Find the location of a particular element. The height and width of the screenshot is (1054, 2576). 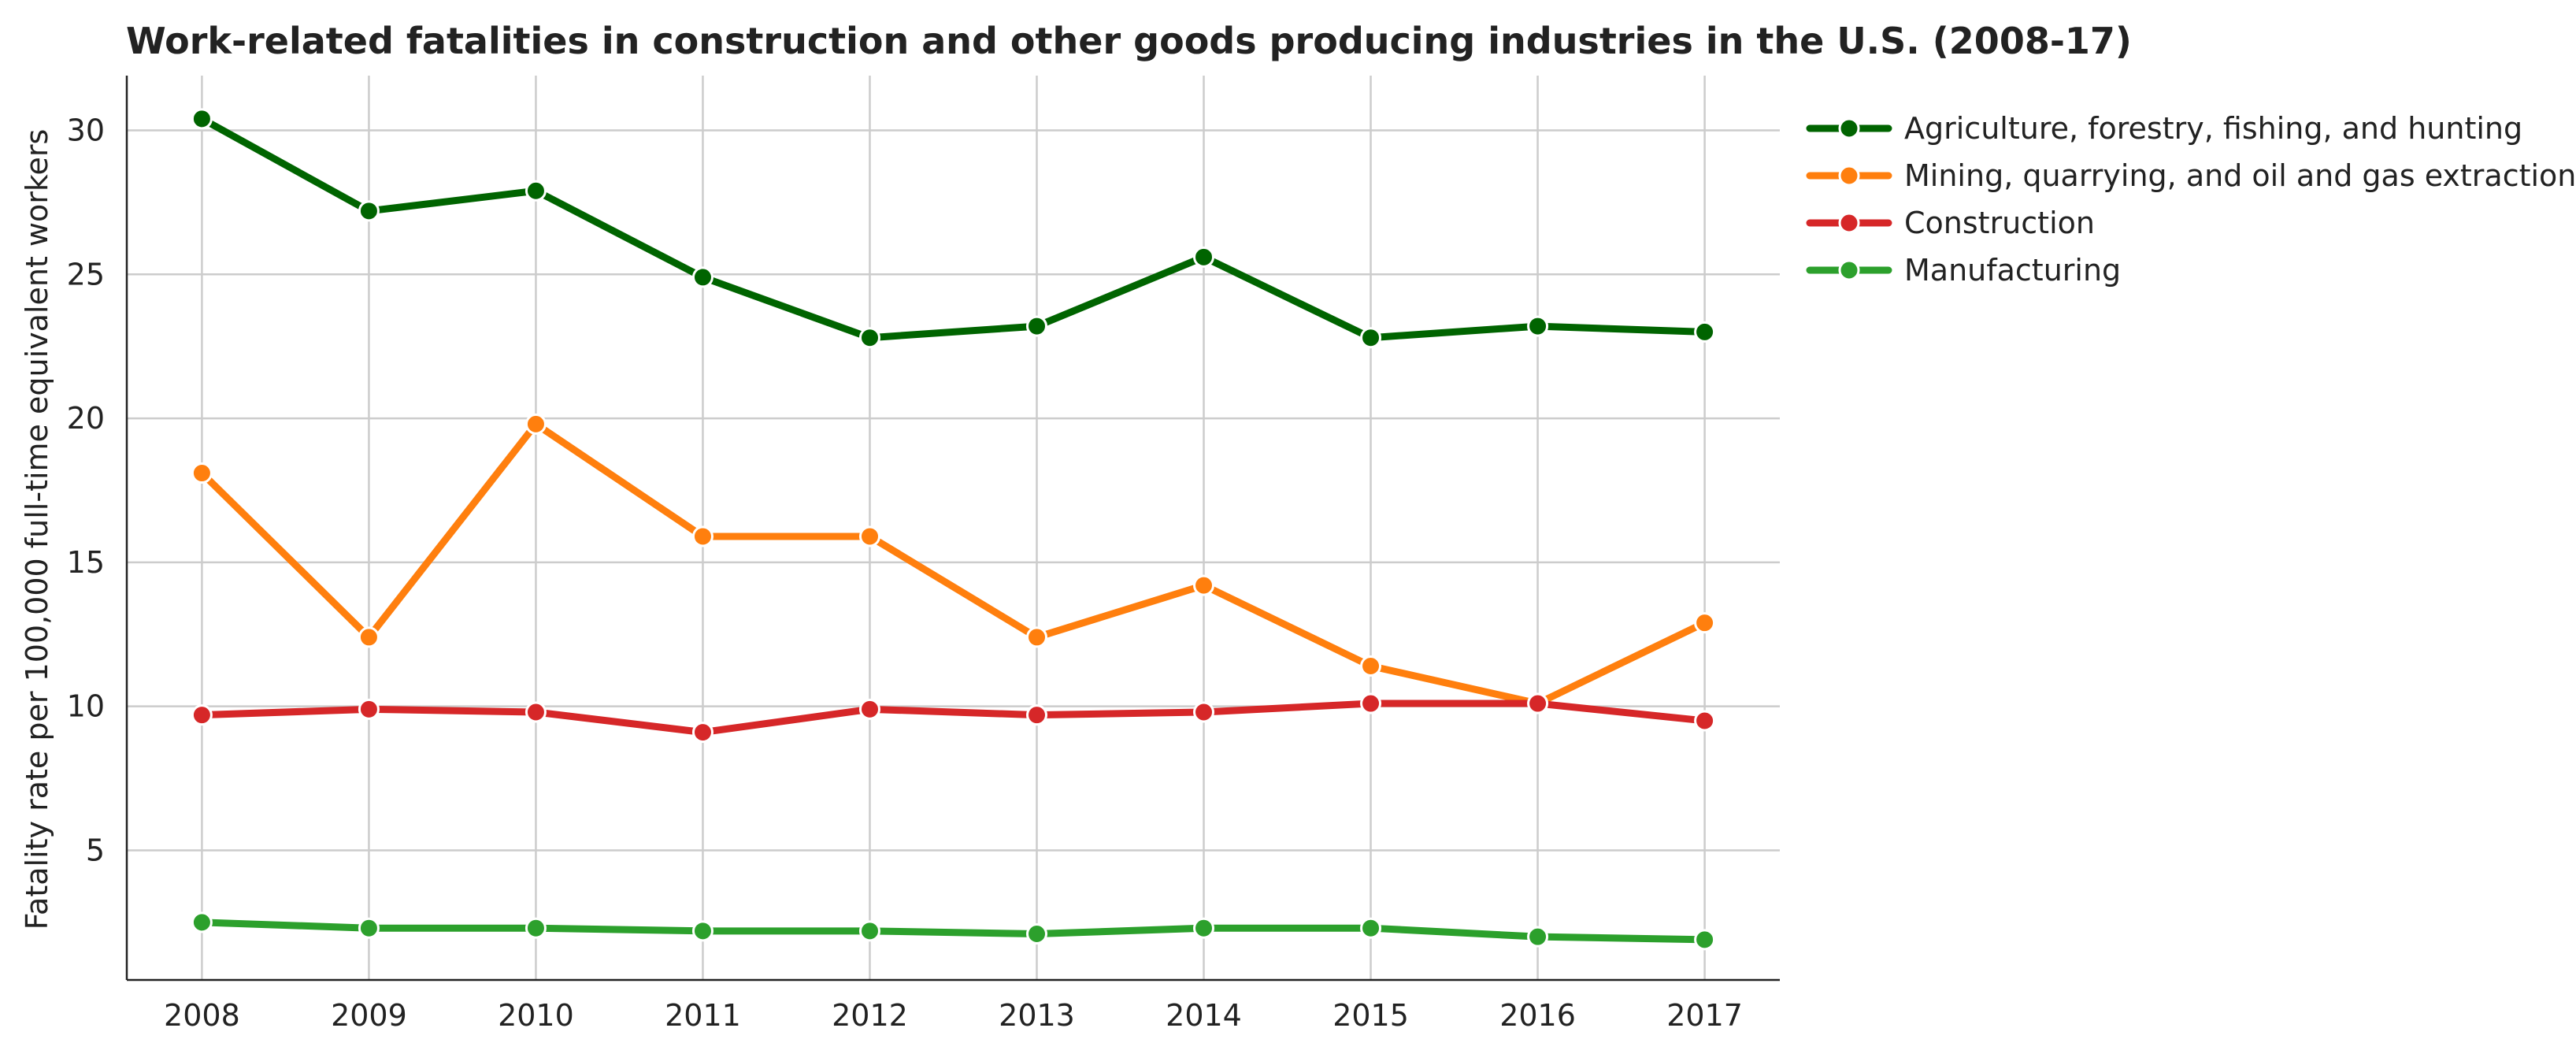

y-tick-label: 30 is located at coordinates (86, 130).